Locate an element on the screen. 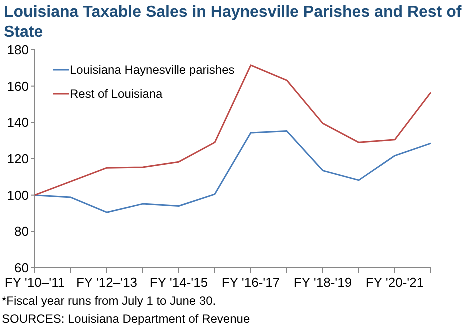 The height and width of the screenshot is (331, 462). y-tick-label: 80 is located at coordinates (21, 232).